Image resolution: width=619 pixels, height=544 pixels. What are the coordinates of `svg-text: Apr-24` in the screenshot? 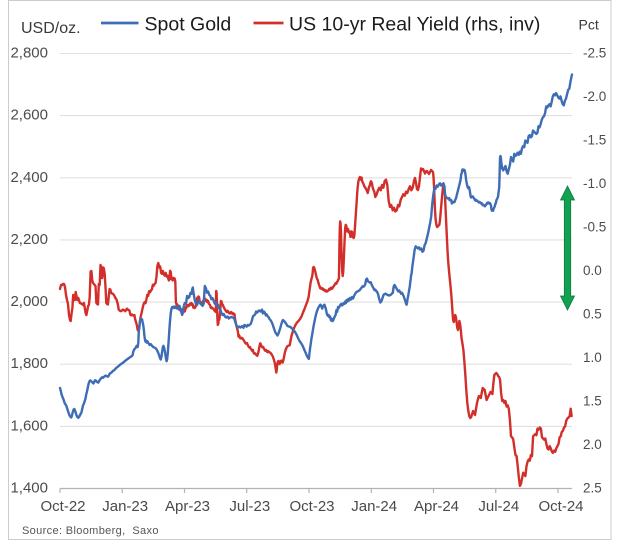 It's located at (436, 506).